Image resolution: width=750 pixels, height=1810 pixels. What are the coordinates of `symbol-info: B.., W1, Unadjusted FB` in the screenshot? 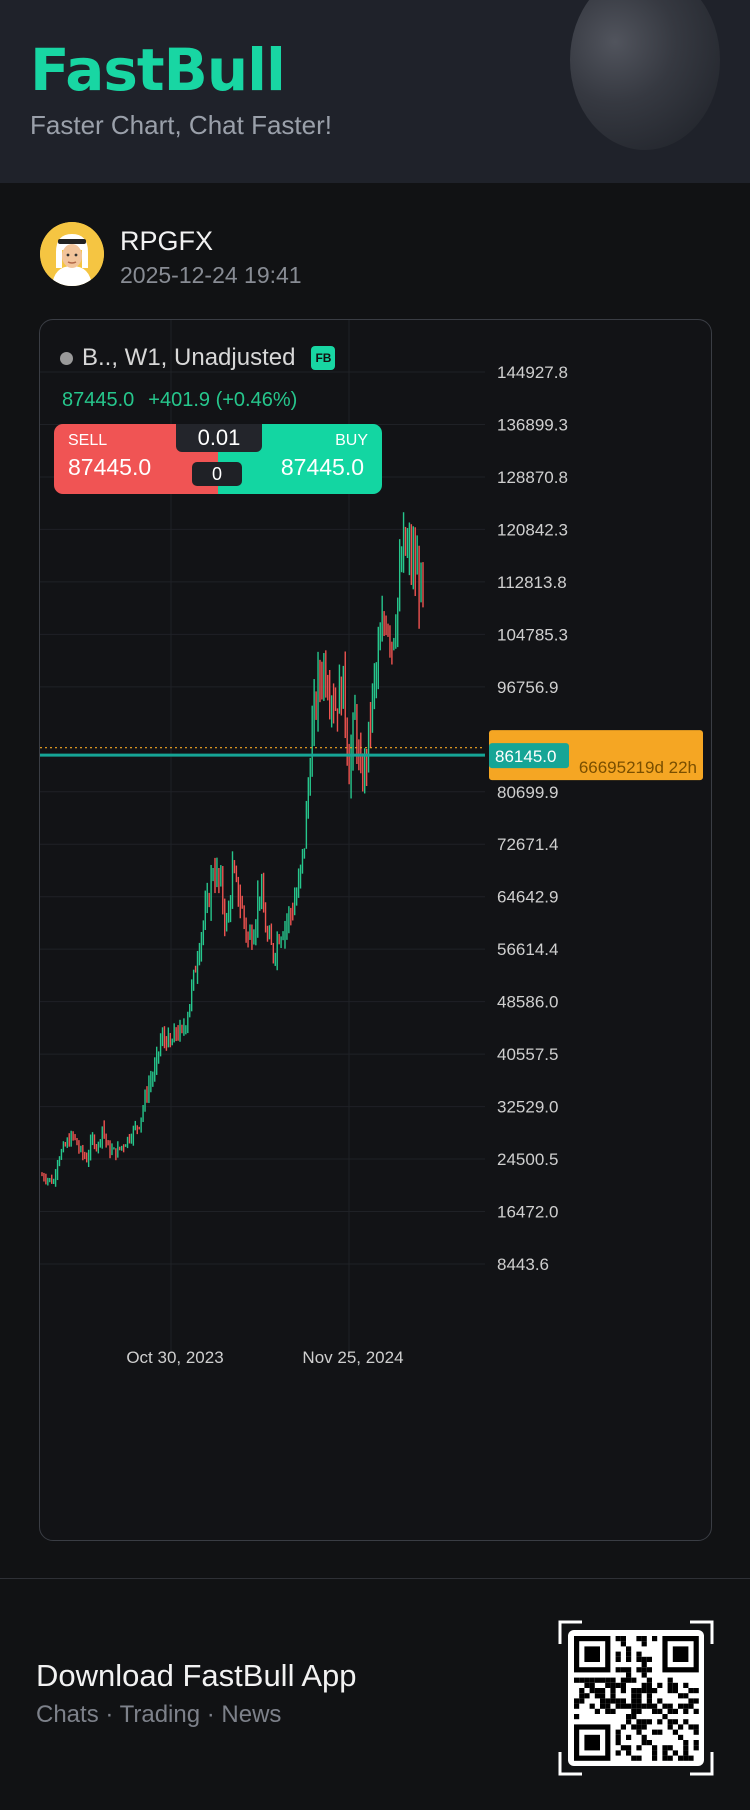 It's located at (198, 358).